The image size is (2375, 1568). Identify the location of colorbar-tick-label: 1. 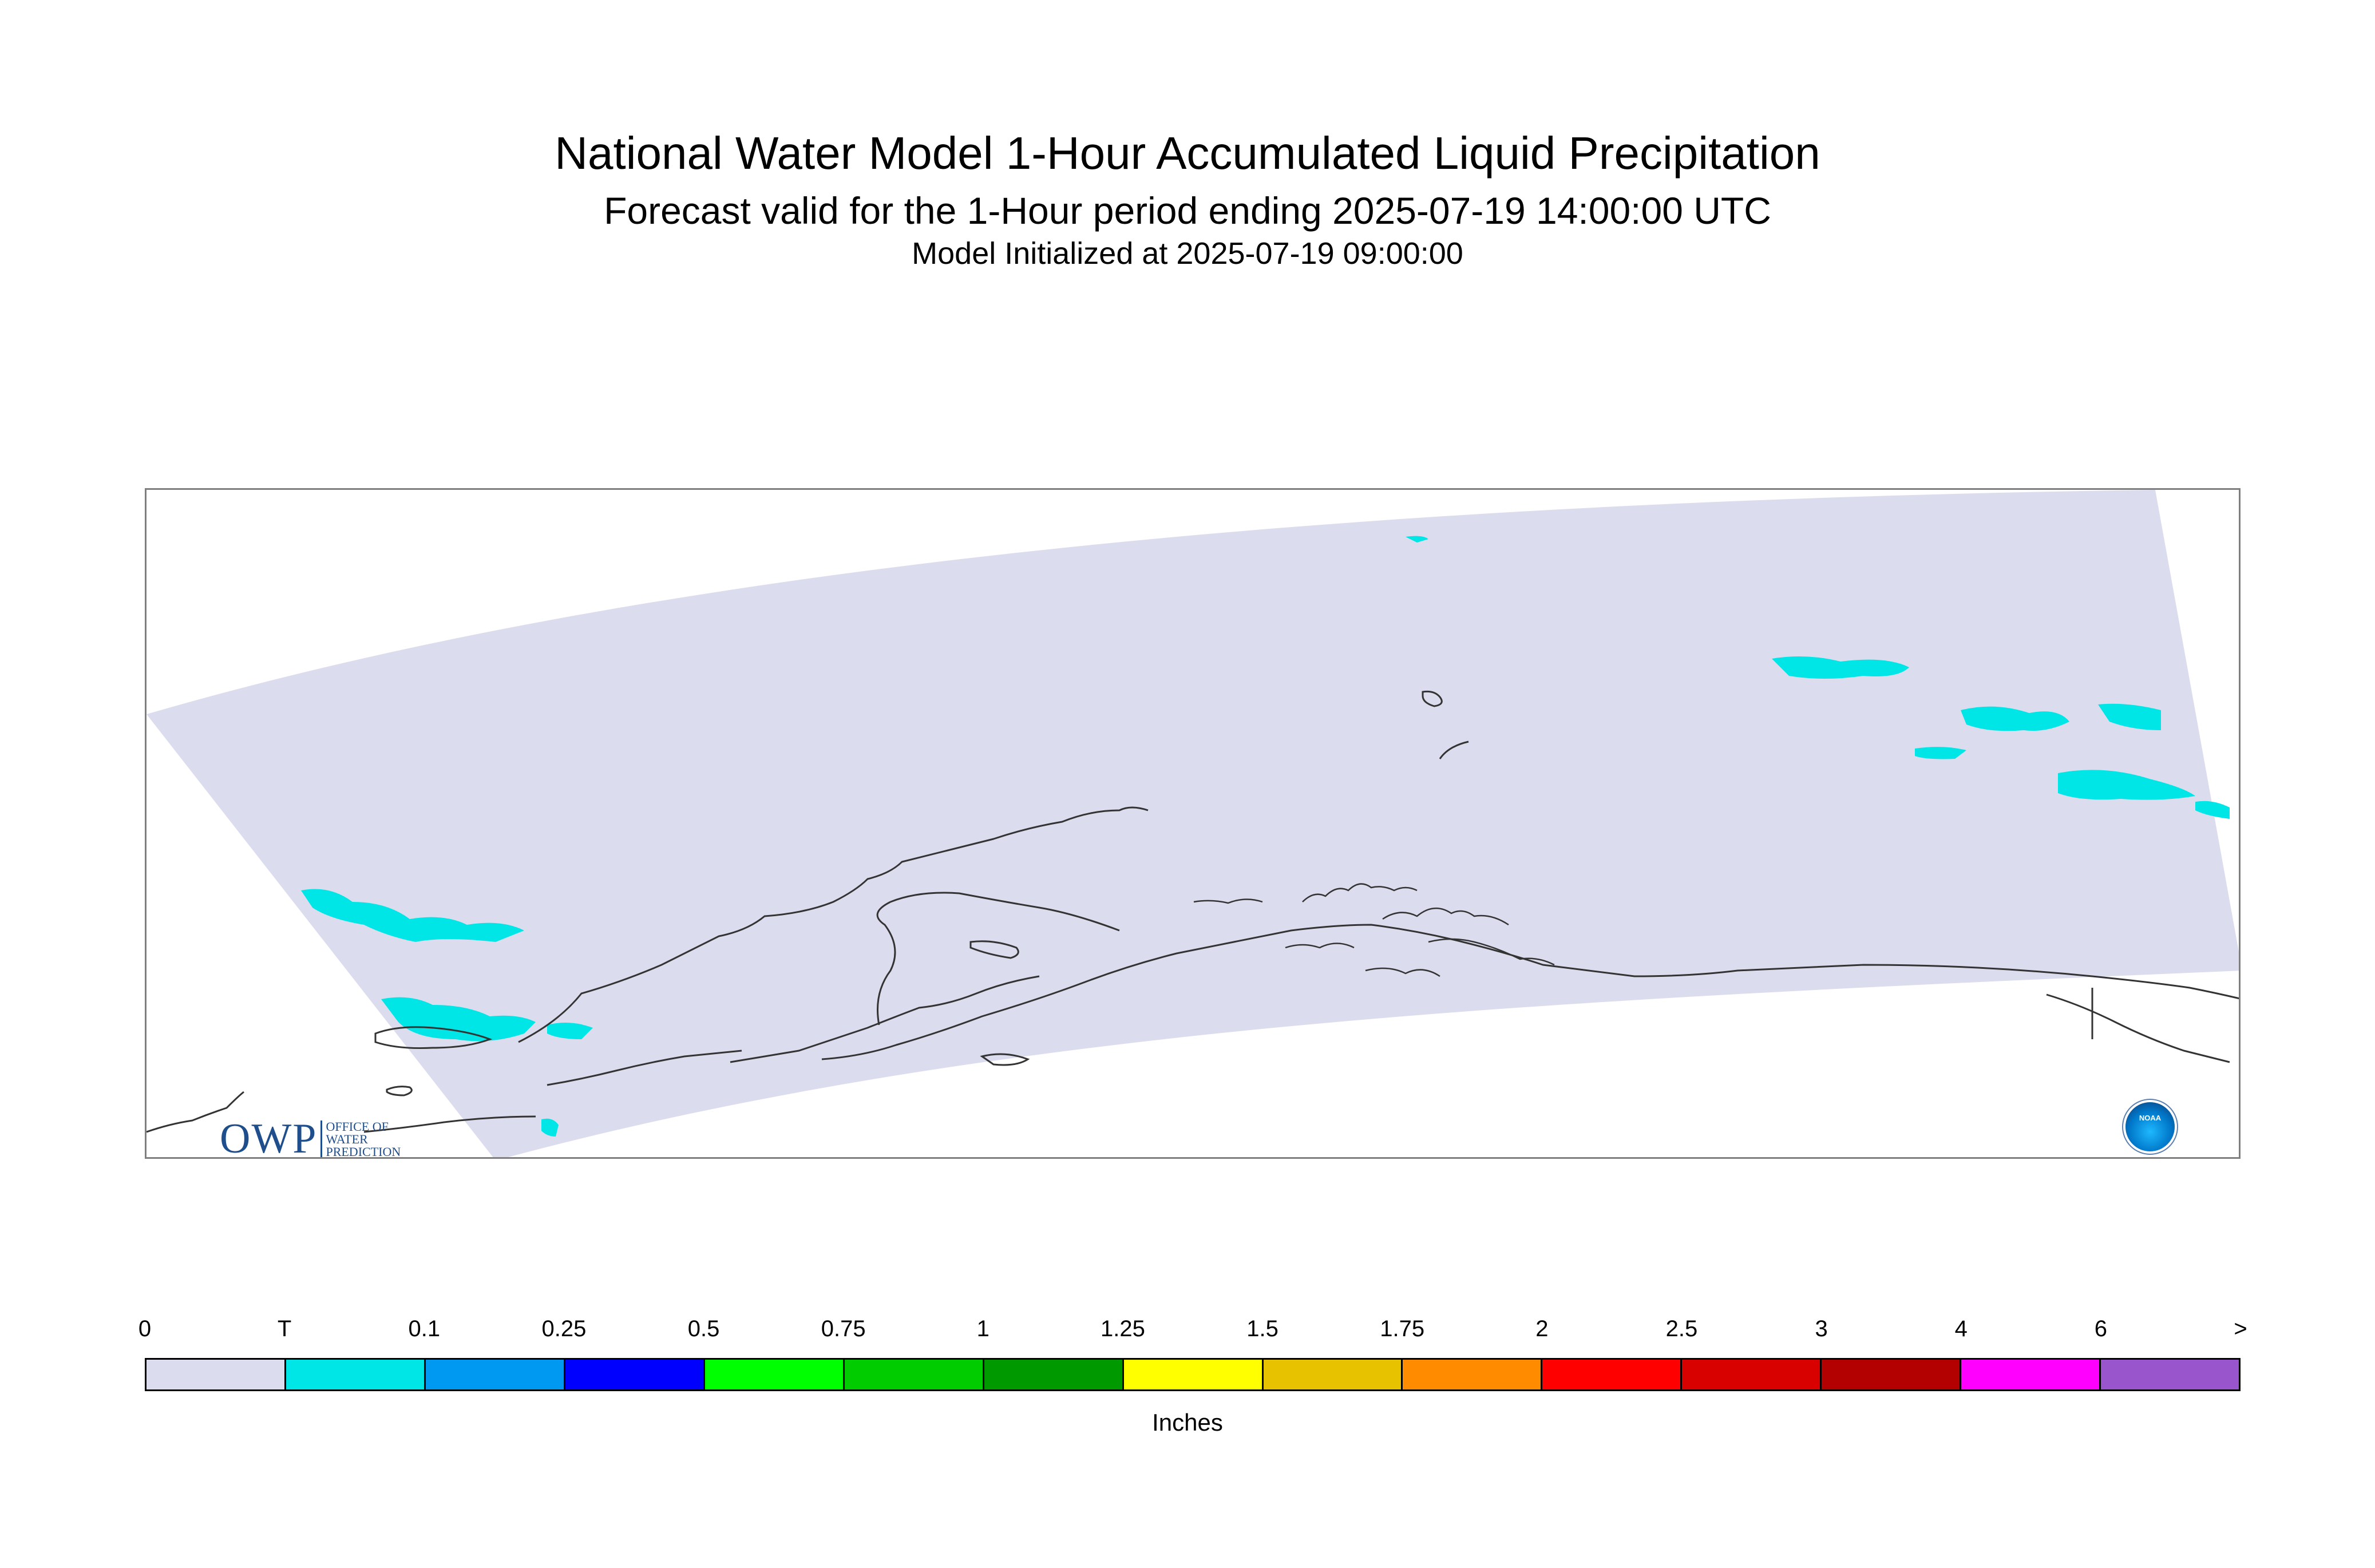
(983, 1328).